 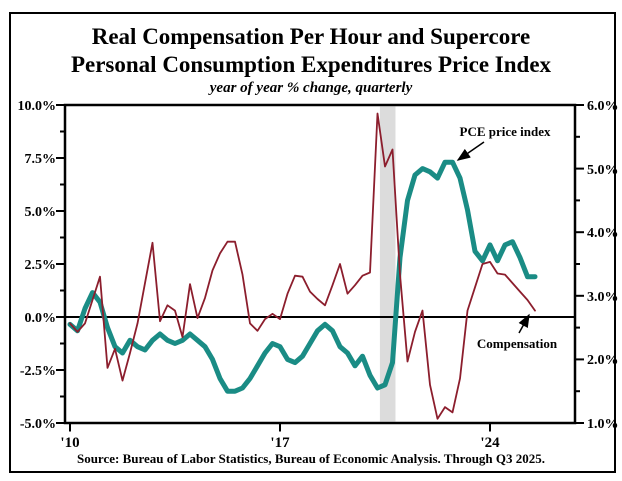 What do you see at coordinates (524, 323) in the screenshot?
I see `compensation-label-arrow` at bounding box center [524, 323].